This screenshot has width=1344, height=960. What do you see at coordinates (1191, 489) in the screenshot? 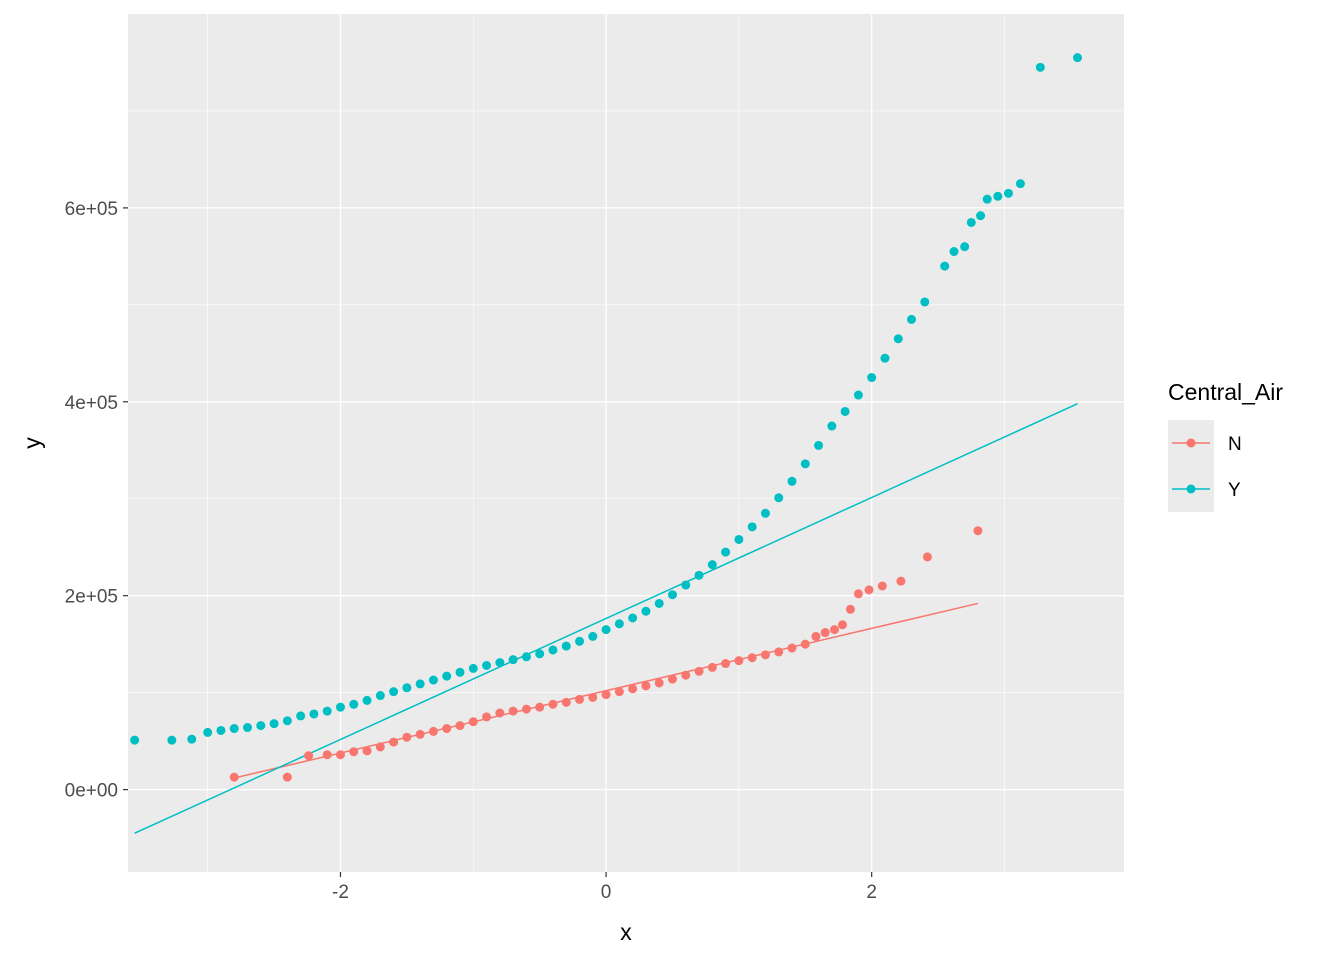
I see `legend-key-point-y` at bounding box center [1191, 489].